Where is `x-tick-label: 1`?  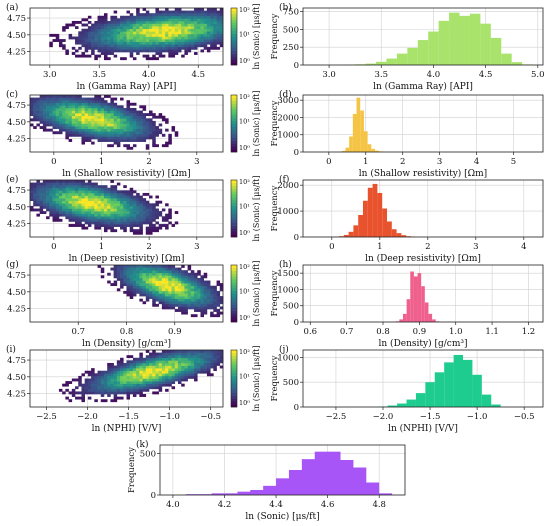 x-tick-label: 1 is located at coordinates (101, 247).